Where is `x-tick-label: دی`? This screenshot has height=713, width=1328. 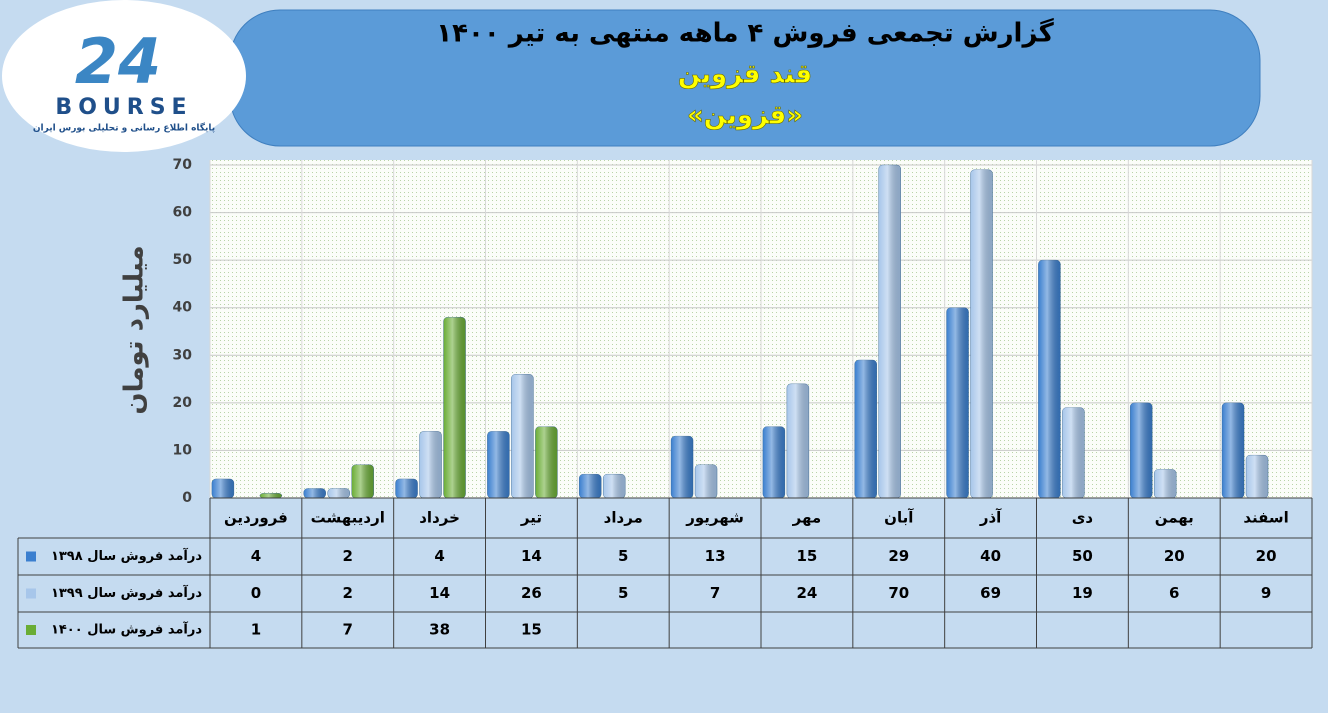
x-tick-label: دی is located at coordinates (1083, 518).